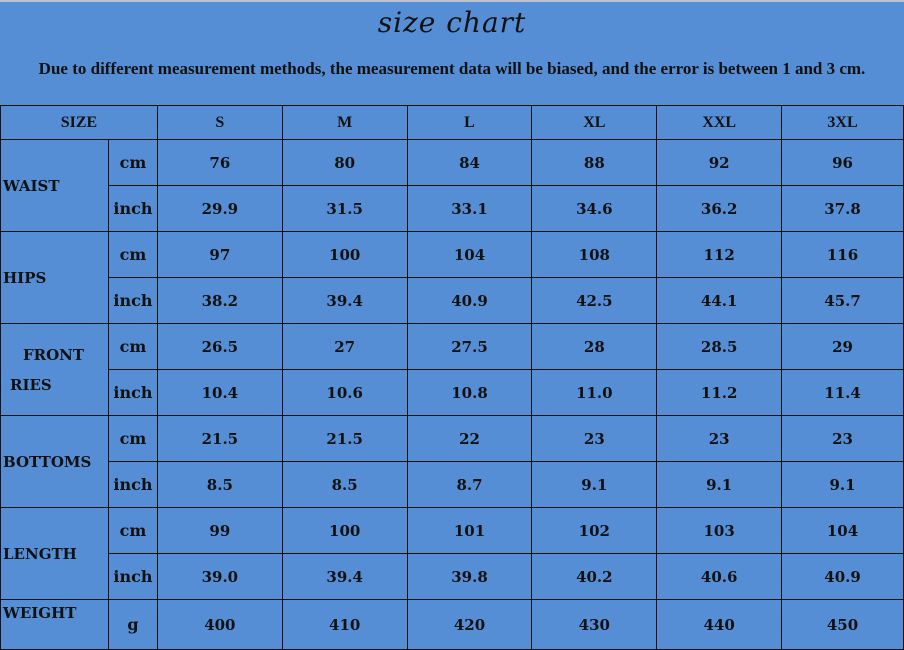  Describe the element at coordinates (344, 624) in the screenshot. I see `value-cell: 410` at that location.